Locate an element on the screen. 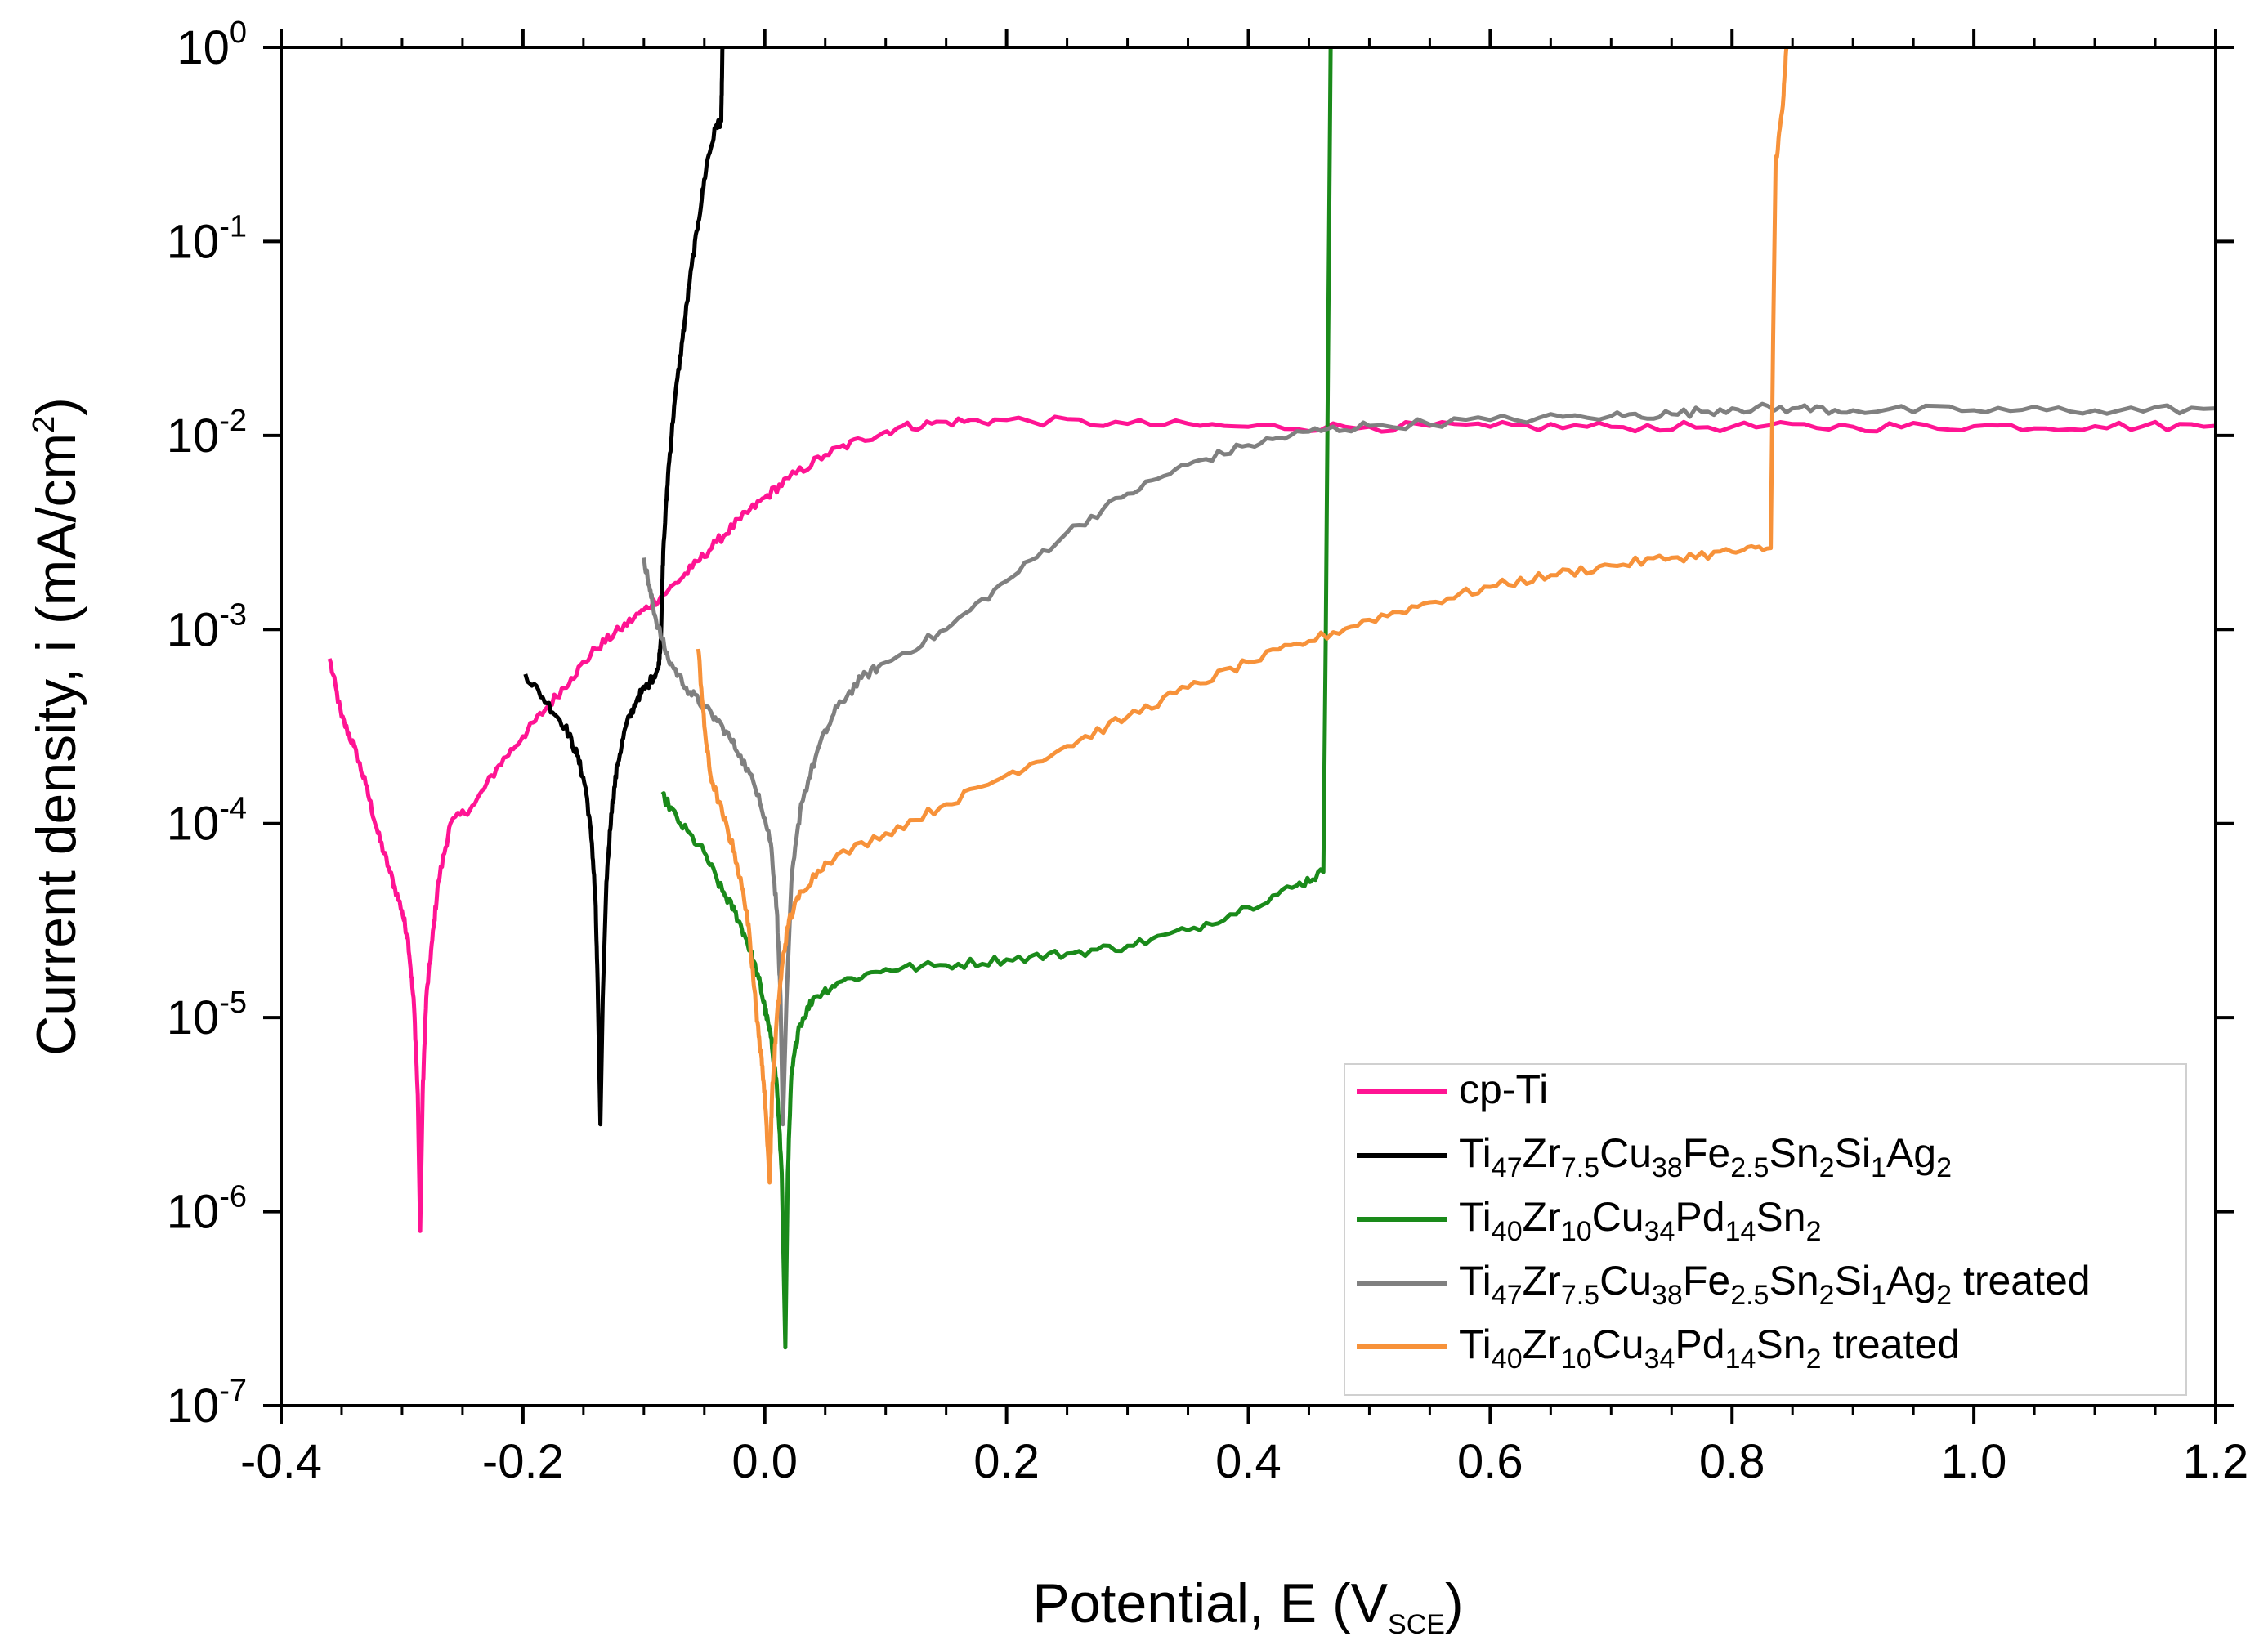 The width and height of the screenshot is (2268, 1650). x-tick-label: 0.6 is located at coordinates (1490, 1461).